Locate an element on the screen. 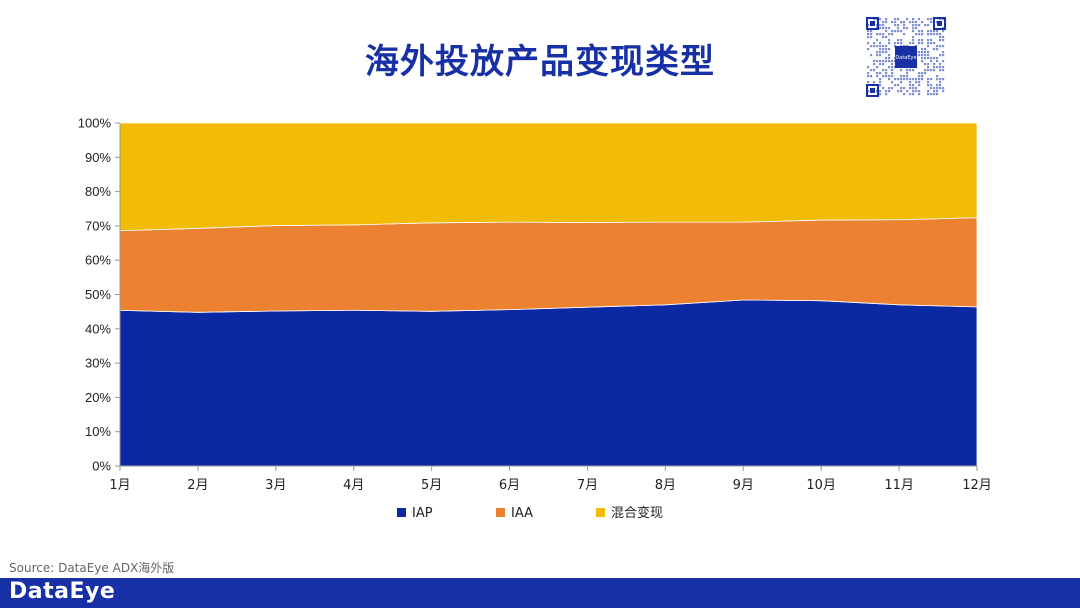 This screenshot has height=608, width=1080. y-tick-label: 20% is located at coordinates (98, 397).